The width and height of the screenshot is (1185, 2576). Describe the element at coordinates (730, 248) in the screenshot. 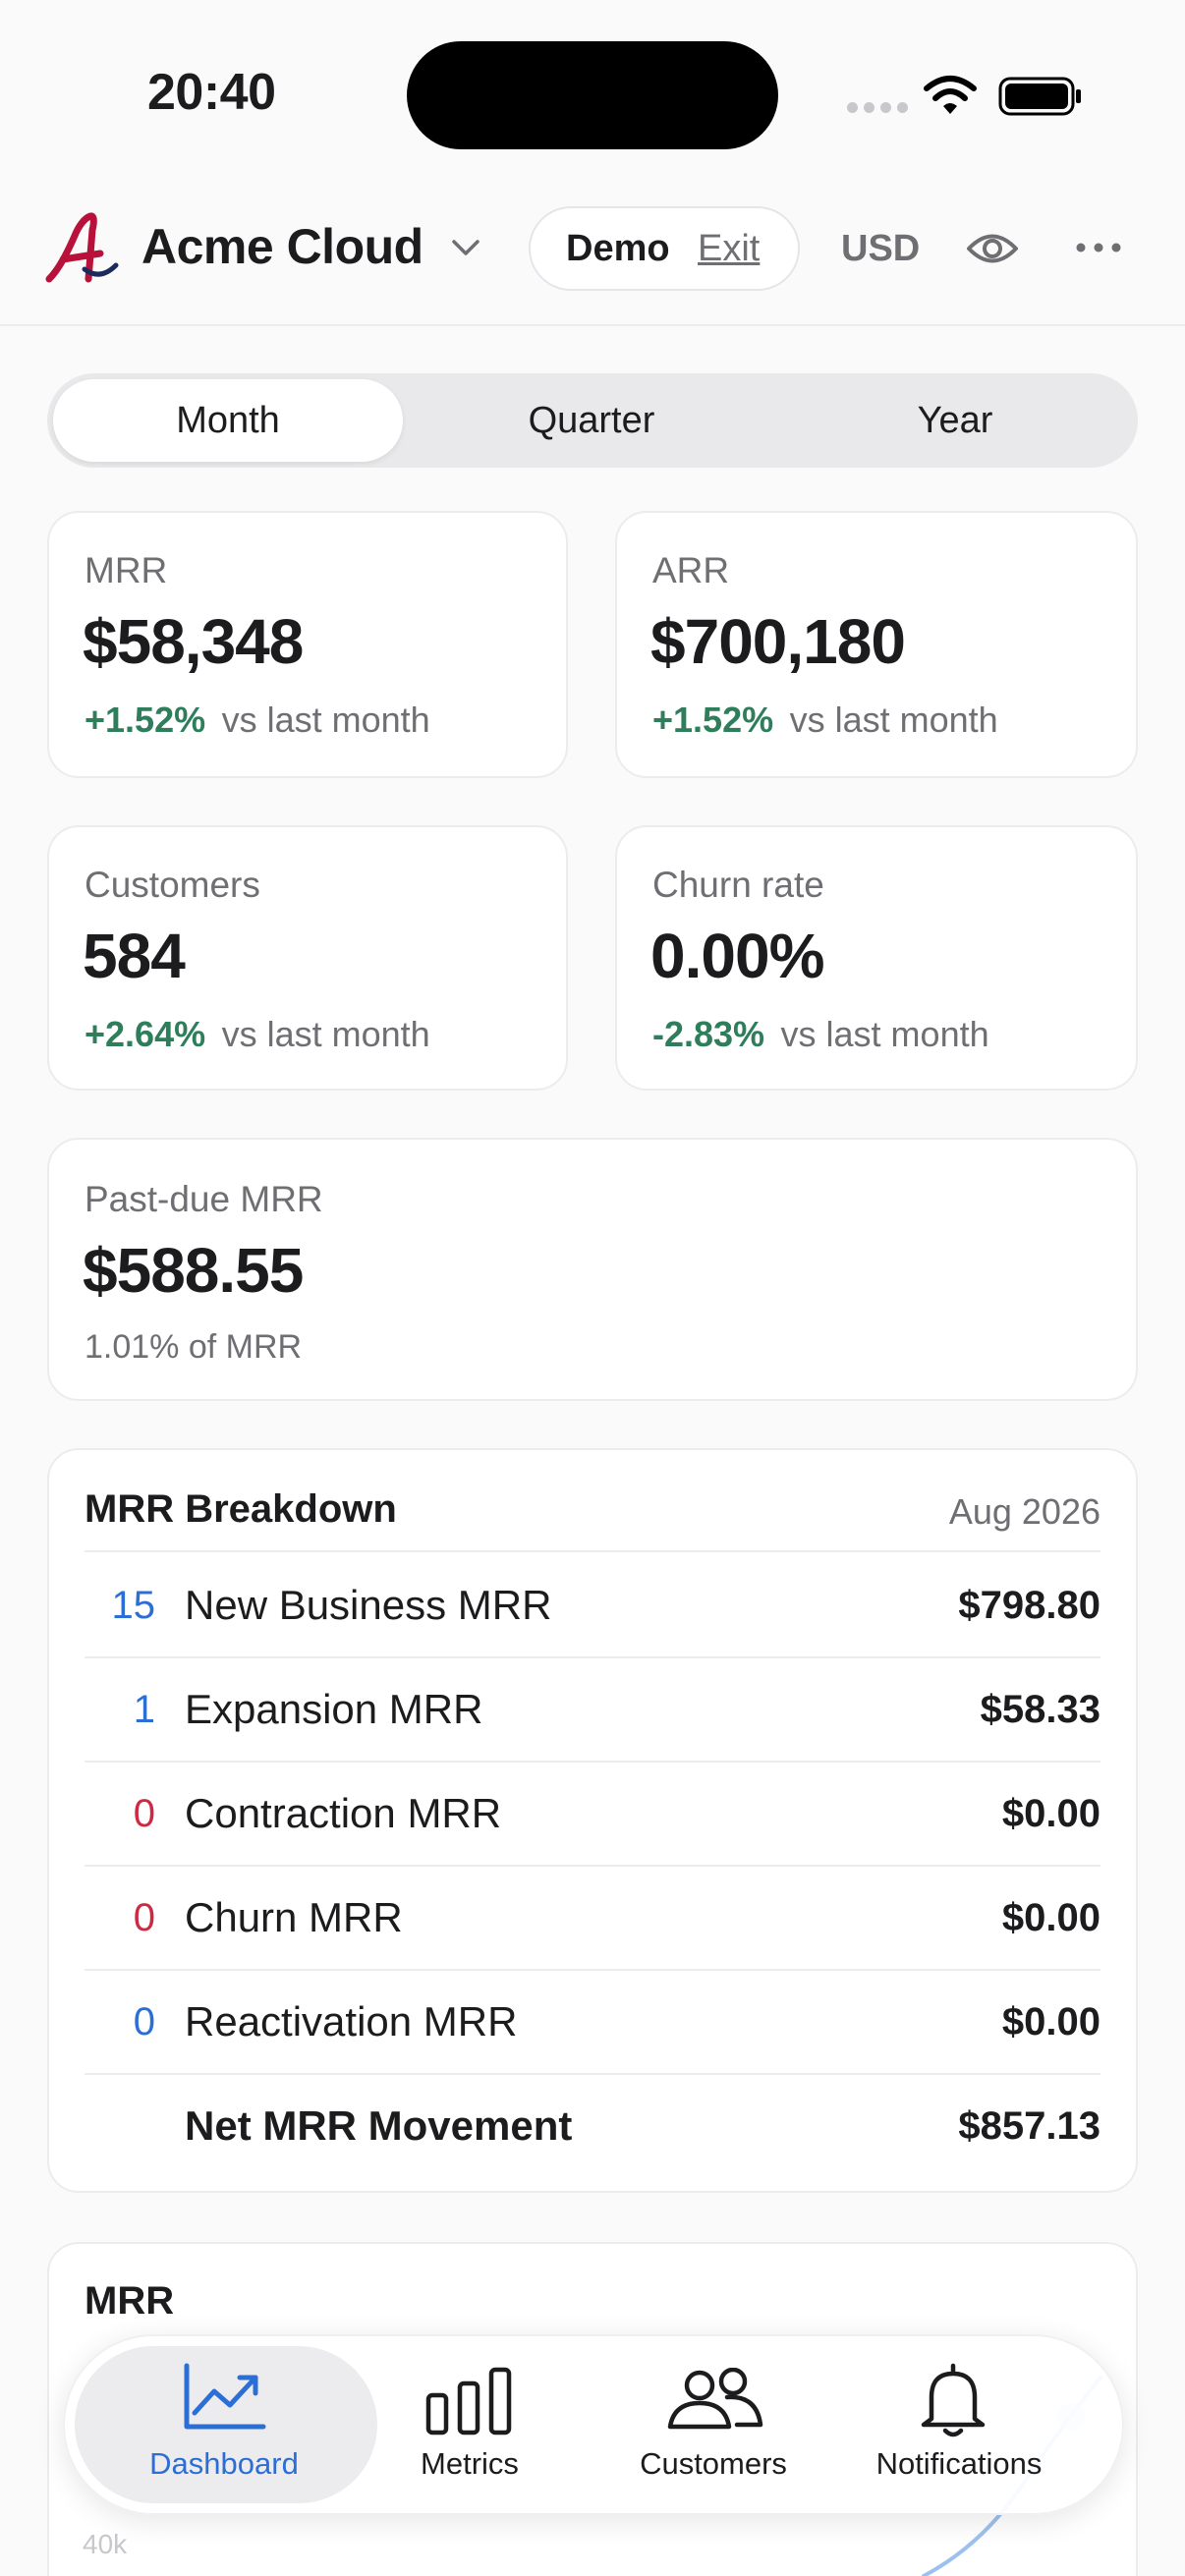

I see `exit-demo-link: Exit` at that location.